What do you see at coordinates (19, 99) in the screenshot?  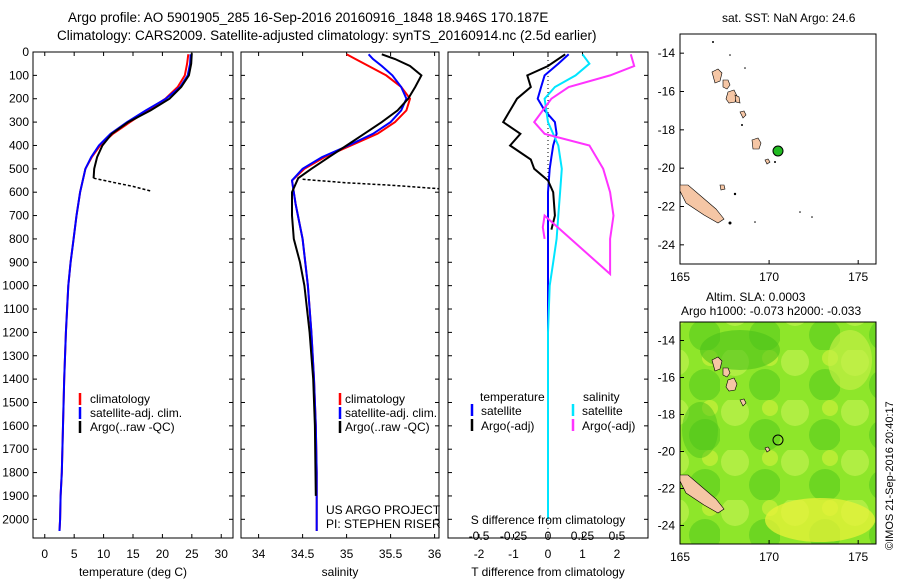 I see `y-tick-label: 200` at bounding box center [19, 99].